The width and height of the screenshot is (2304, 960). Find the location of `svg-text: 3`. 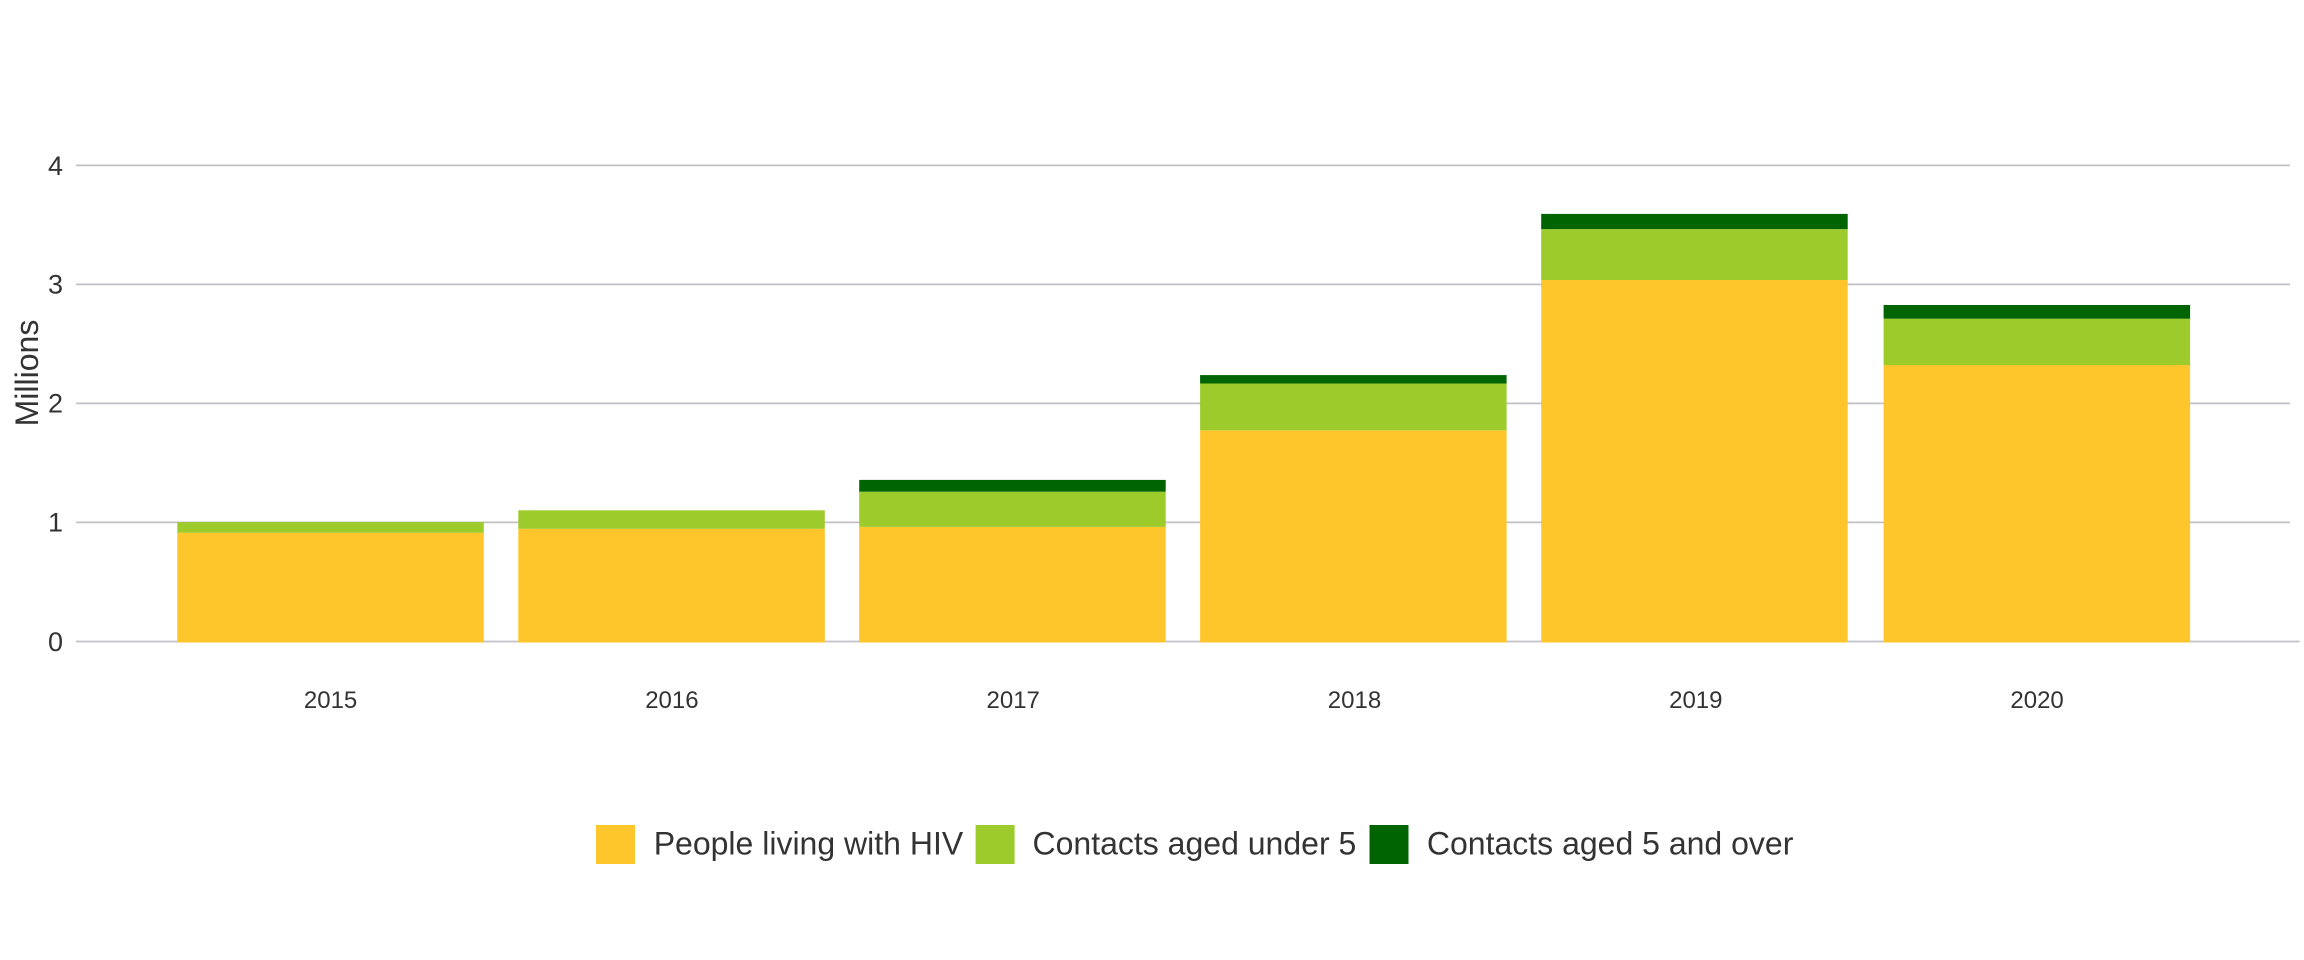

svg-text: 3 is located at coordinates (55, 285).